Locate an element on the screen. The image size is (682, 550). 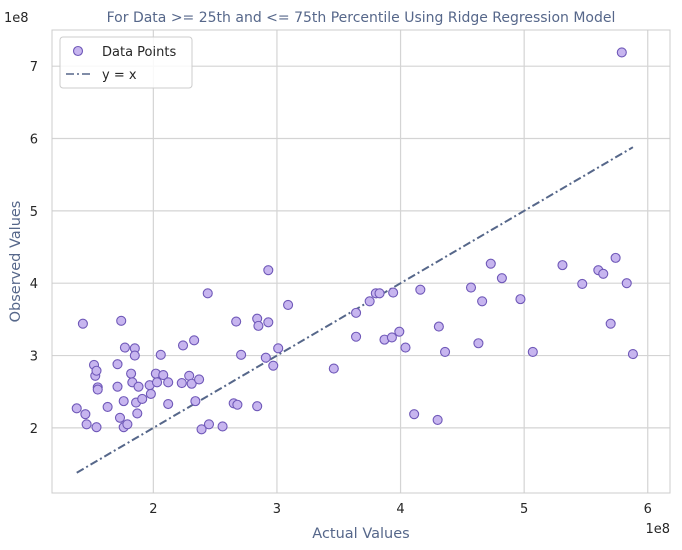
x-tick-label: 3 is located at coordinates (277, 509).